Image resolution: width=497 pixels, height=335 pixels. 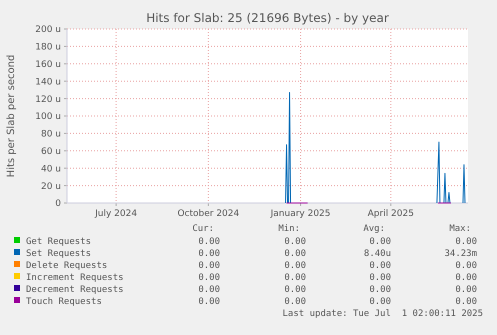 I want to click on text: 34.23m, so click(x=460, y=254).